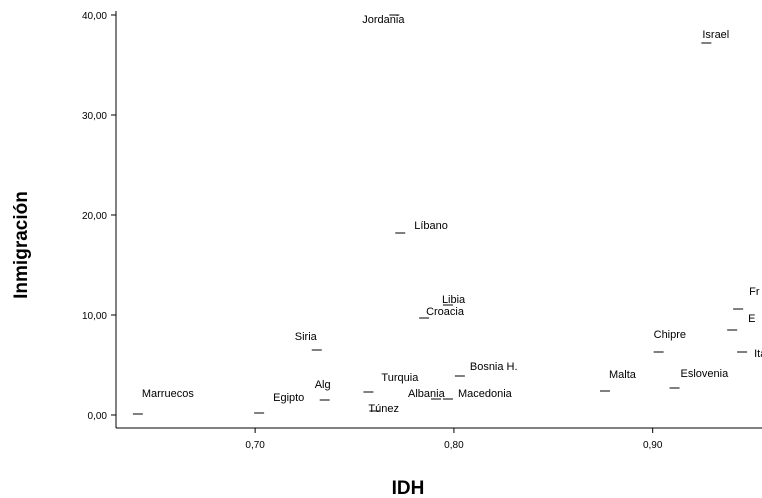 Image resolution: width=762 pixels, height=498 pixels. I want to click on point-label: Fr, so click(754, 292).